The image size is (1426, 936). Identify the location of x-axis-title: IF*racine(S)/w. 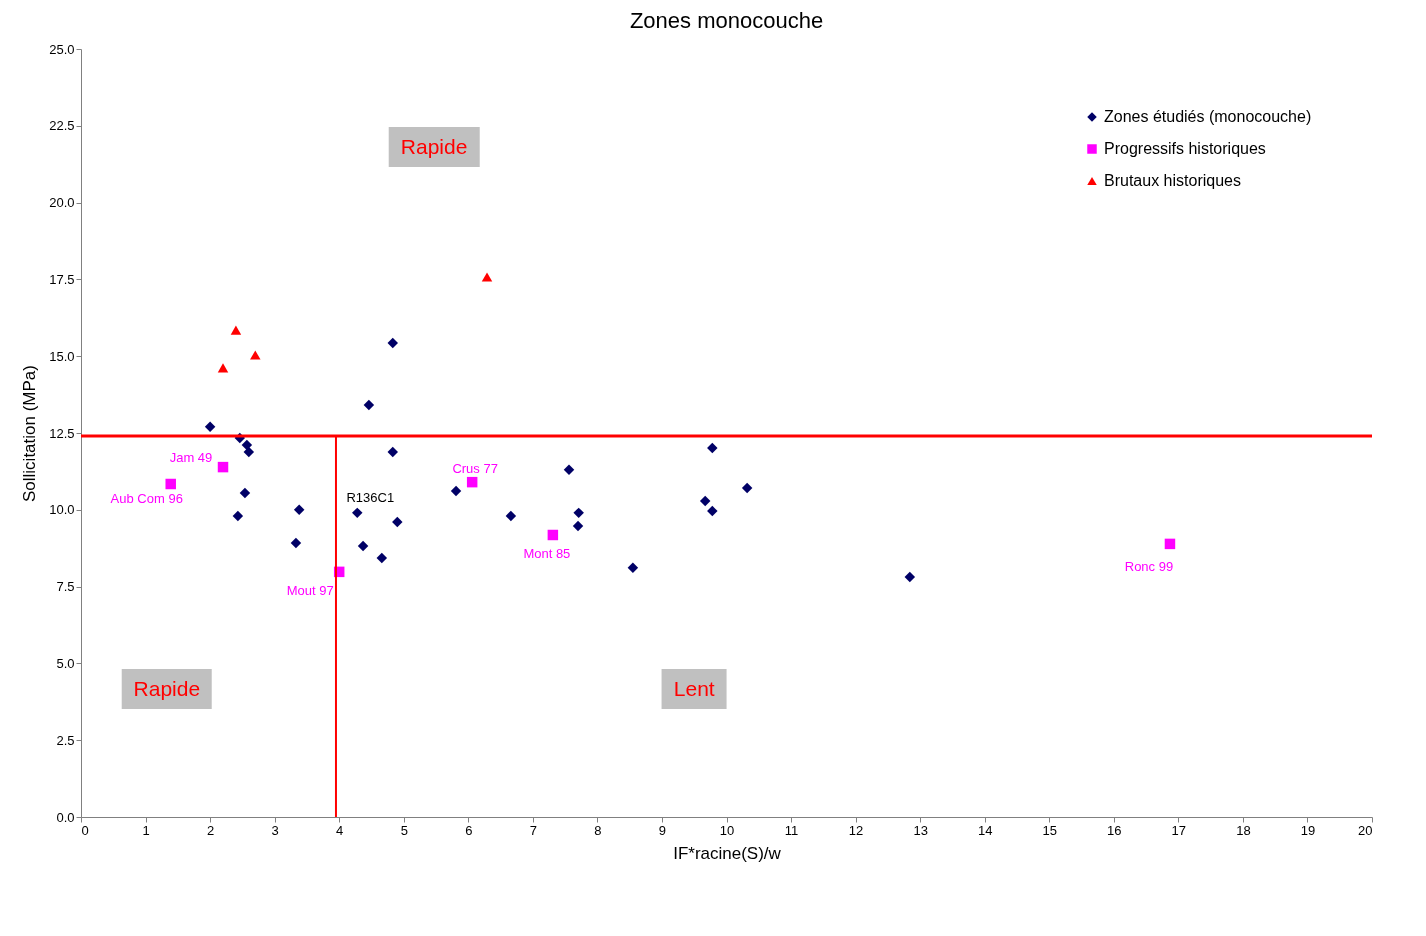
(727, 853).